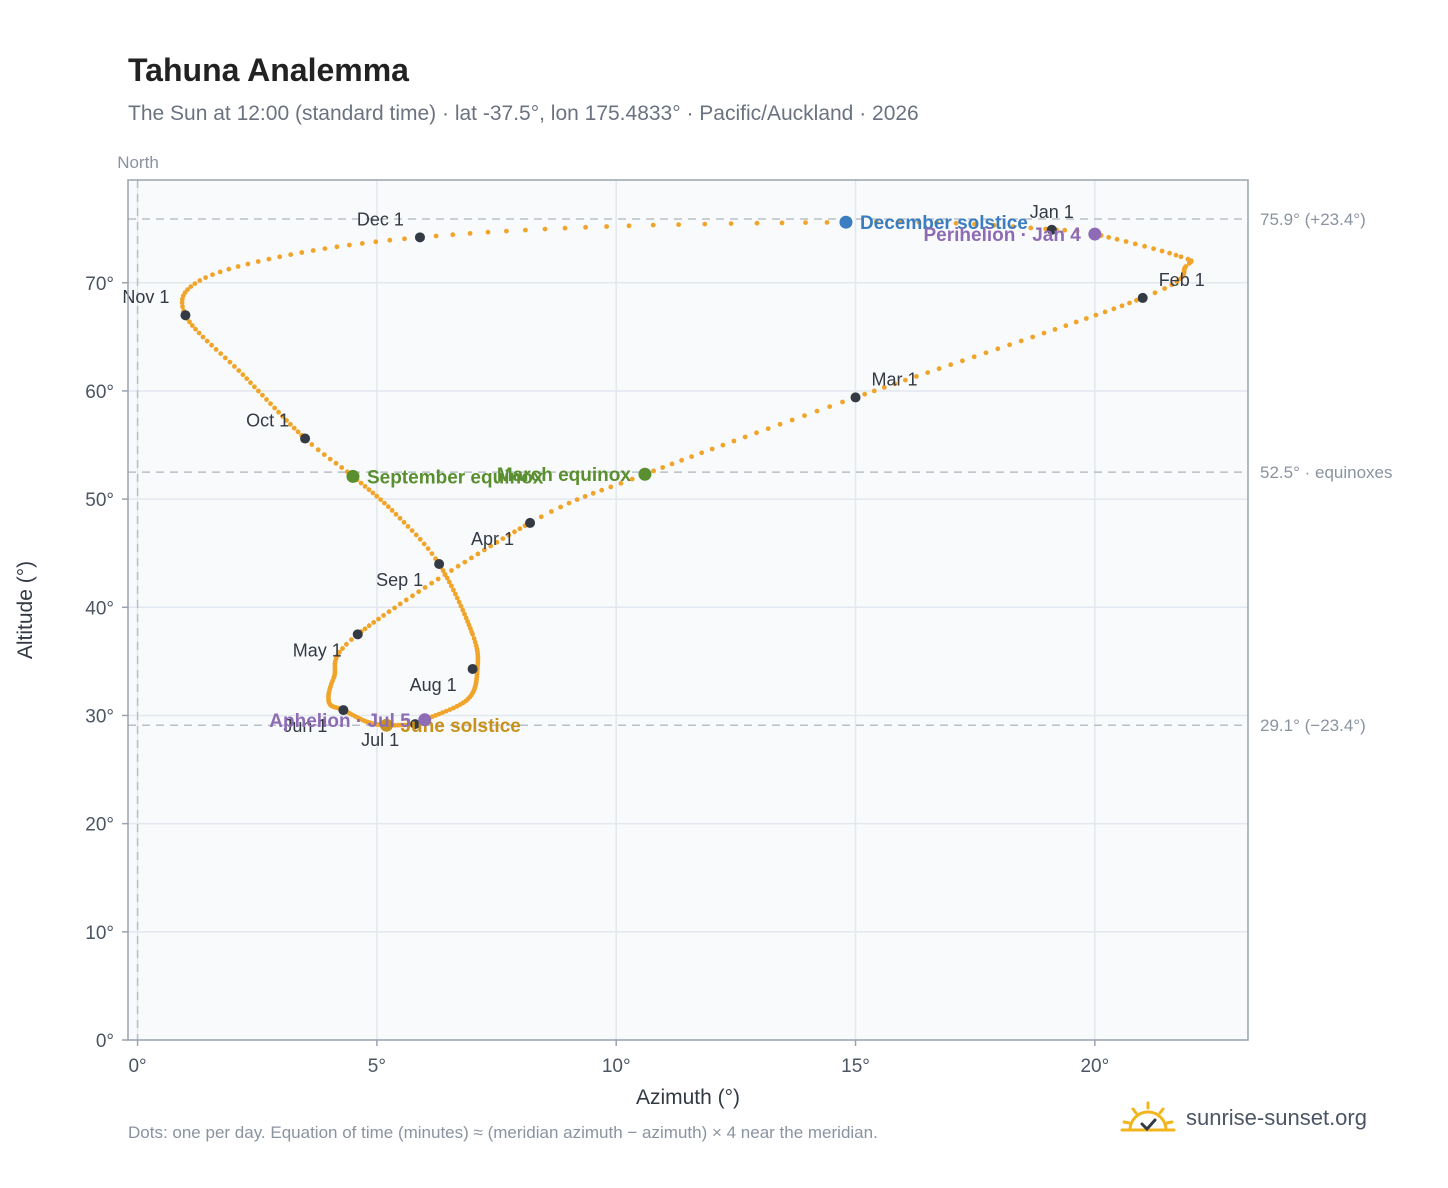 This screenshot has width=1448, height=1188. Describe the element at coordinates (380, 740) in the screenshot. I see `month-label: Jul 1` at that location.